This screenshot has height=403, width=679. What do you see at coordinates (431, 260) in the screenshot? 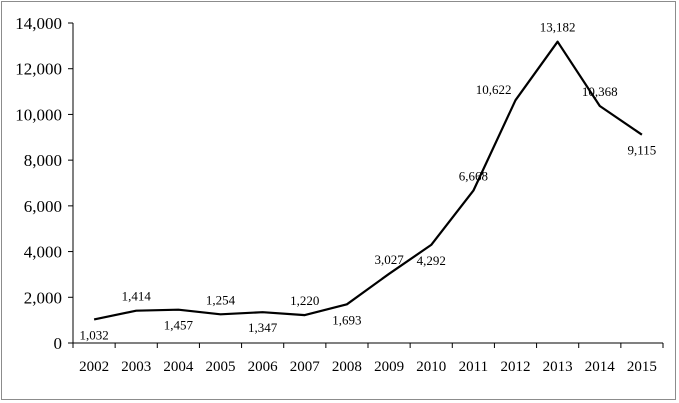
I see `data-label: 4,292` at bounding box center [431, 260].